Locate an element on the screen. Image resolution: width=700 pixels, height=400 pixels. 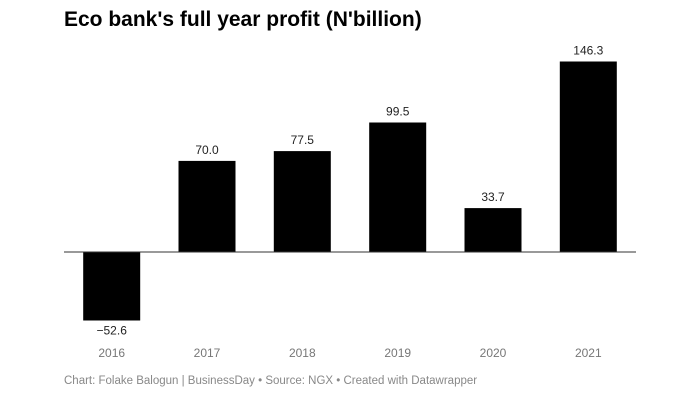
value-label-2017: 70.0 is located at coordinates (207, 150).